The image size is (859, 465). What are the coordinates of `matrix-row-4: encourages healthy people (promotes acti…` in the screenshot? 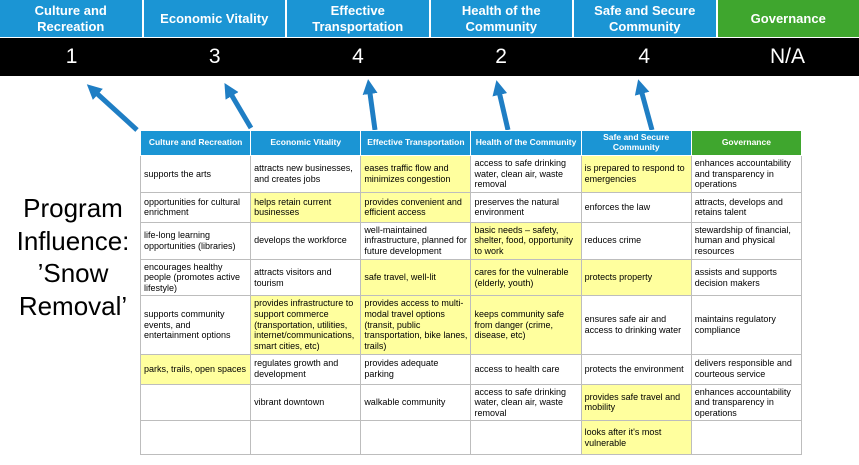 It's located at (471, 277).